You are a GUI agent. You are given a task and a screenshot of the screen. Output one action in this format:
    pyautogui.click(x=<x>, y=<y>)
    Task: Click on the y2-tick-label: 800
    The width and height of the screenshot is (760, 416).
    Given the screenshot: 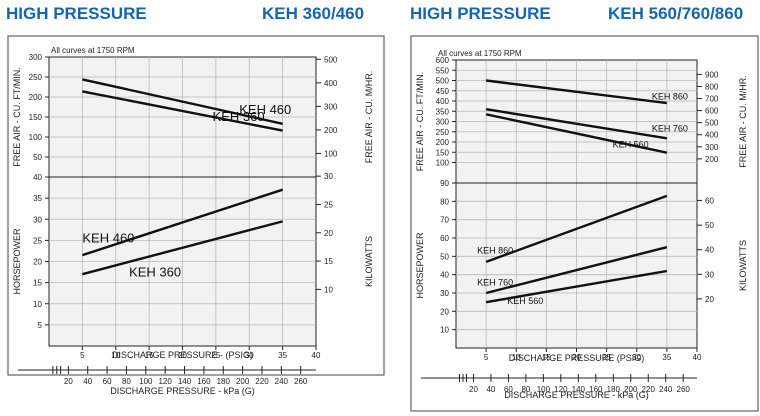 What is the action you would take?
    pyautogui.click(x=712, y=86)
    